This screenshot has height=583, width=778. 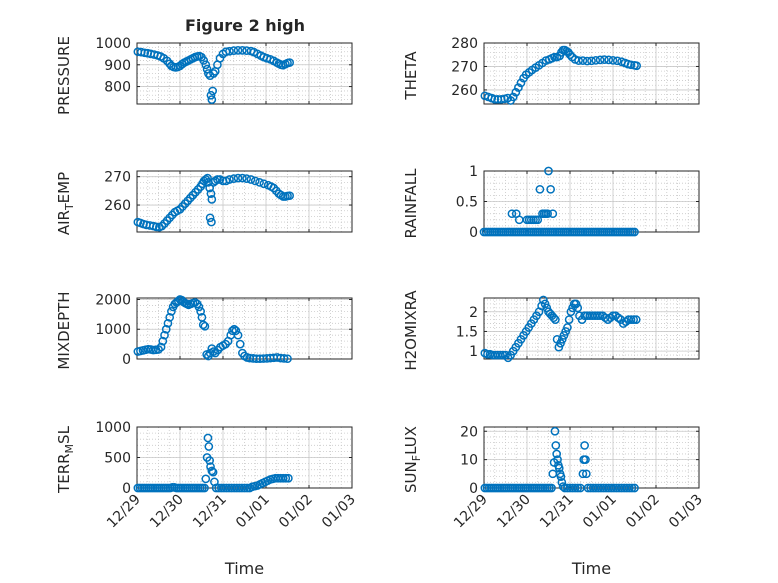 I want to click on x-tick-label: 01/02, so click(x=643, y=512).